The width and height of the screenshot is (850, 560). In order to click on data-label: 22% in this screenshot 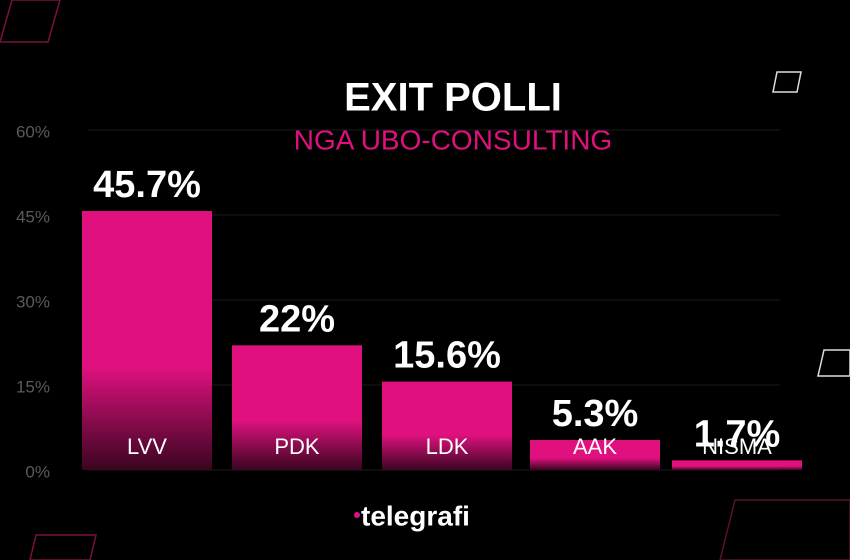, I will do `click(297, 319)`.